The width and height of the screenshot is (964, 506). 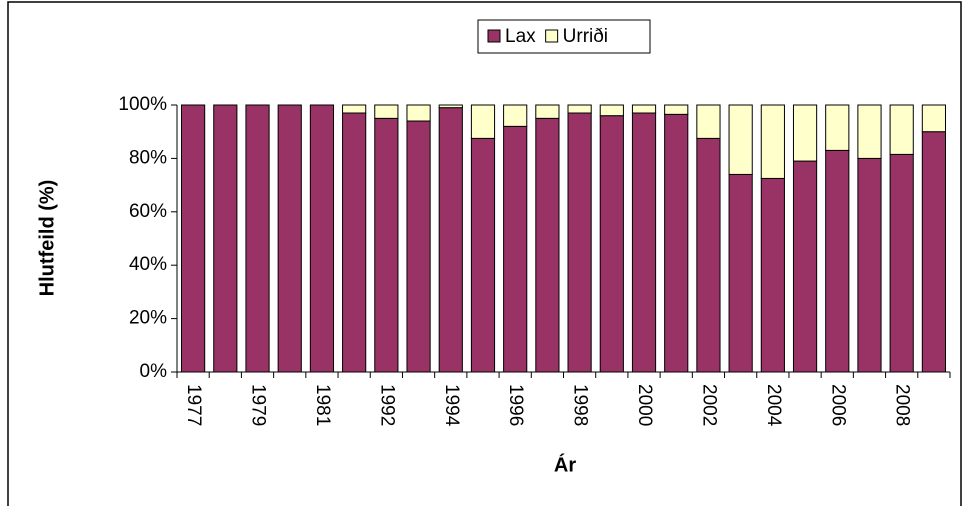 I want to click on x-tick-label: 2004, so click(x=773, y=405).